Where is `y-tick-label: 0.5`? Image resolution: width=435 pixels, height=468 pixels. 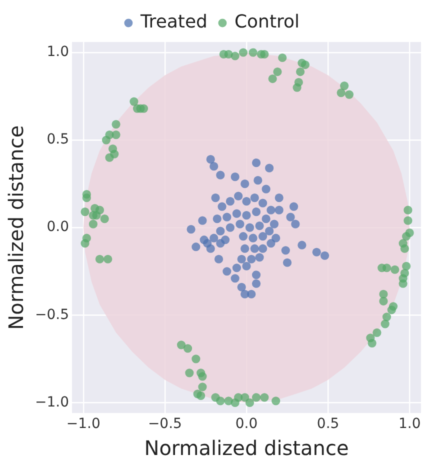
y-tick-label: 0.5 is located at coordinates (57, 140).